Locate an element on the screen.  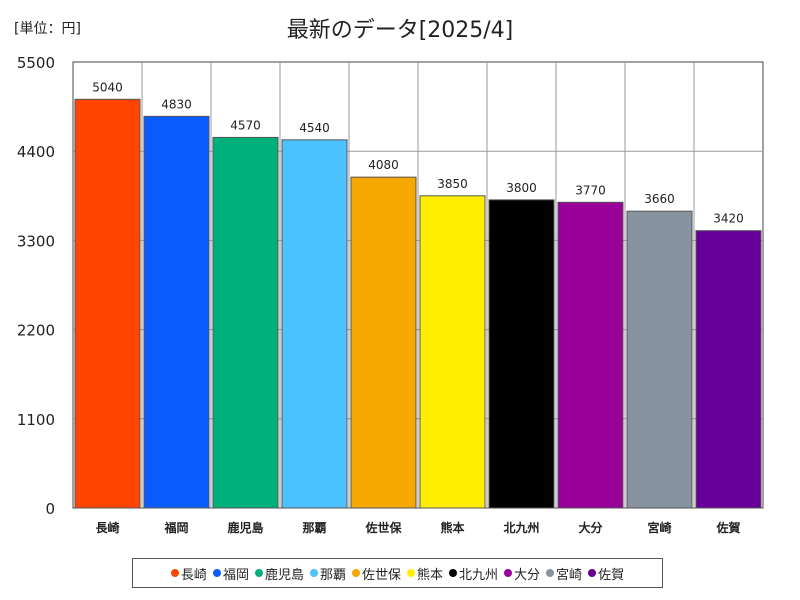
unit-label: [単位：円] is located at coordinates (47, 29).